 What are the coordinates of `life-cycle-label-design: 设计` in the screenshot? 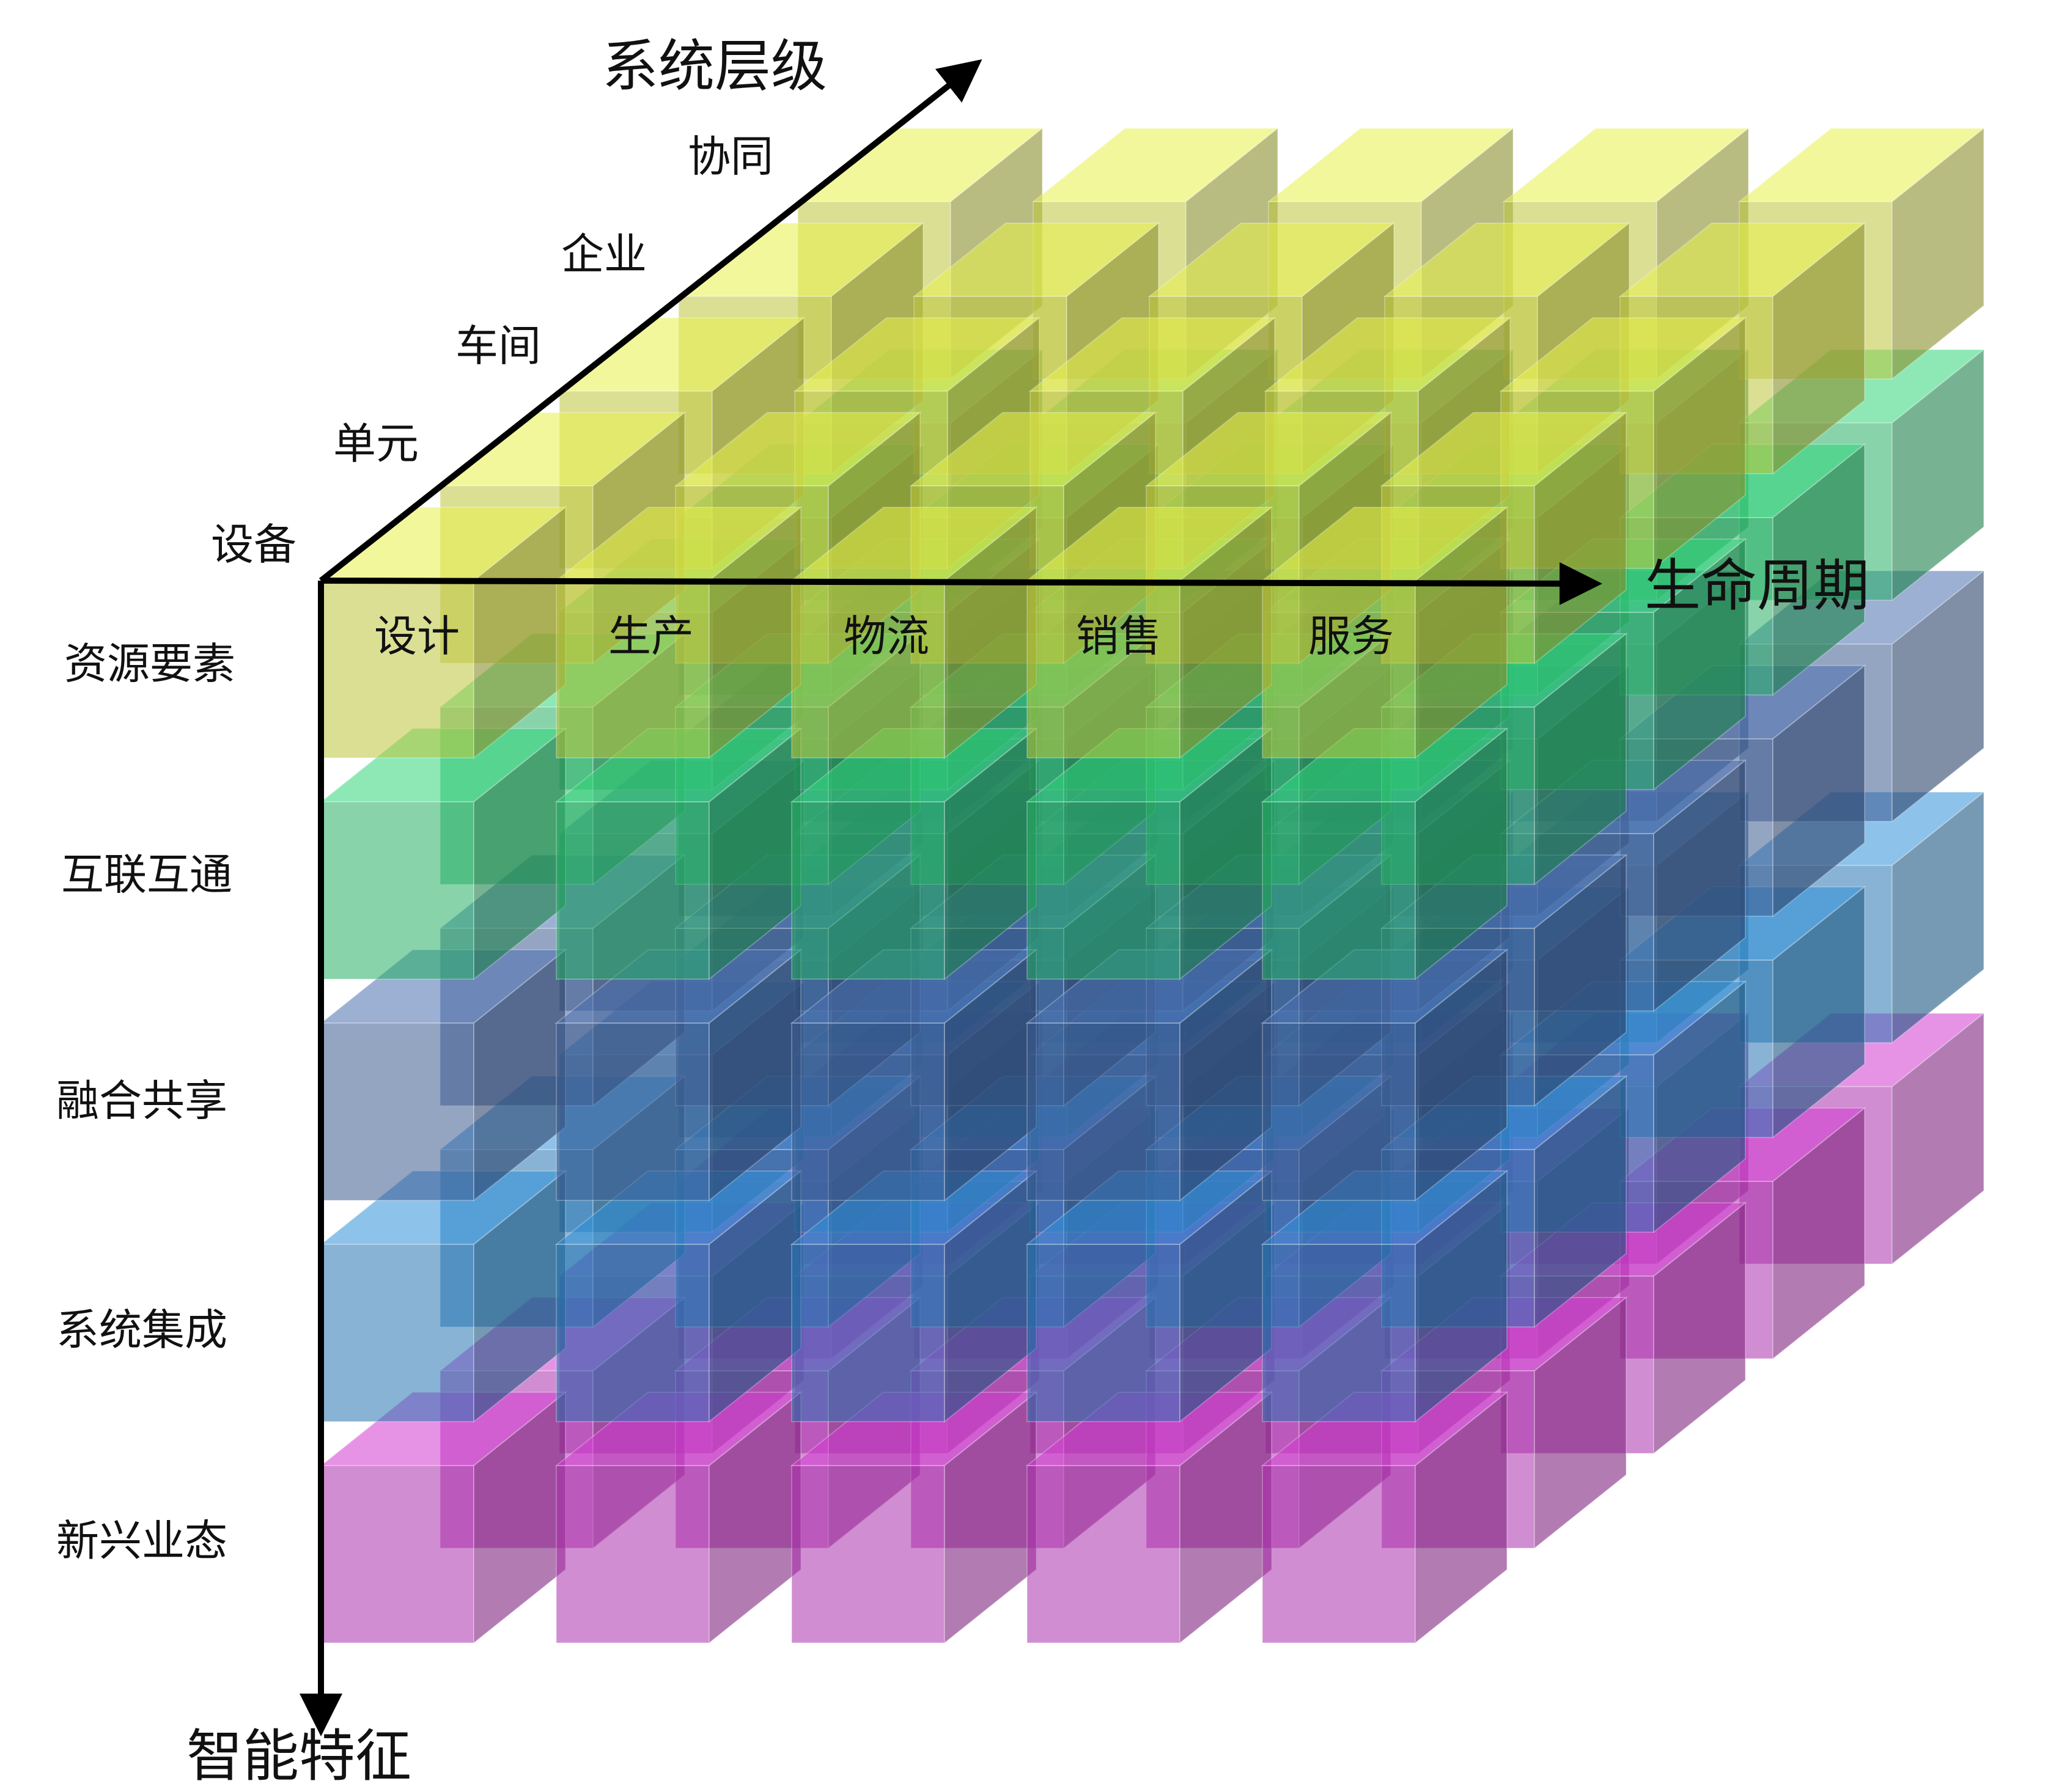 It's located at (417, 636).